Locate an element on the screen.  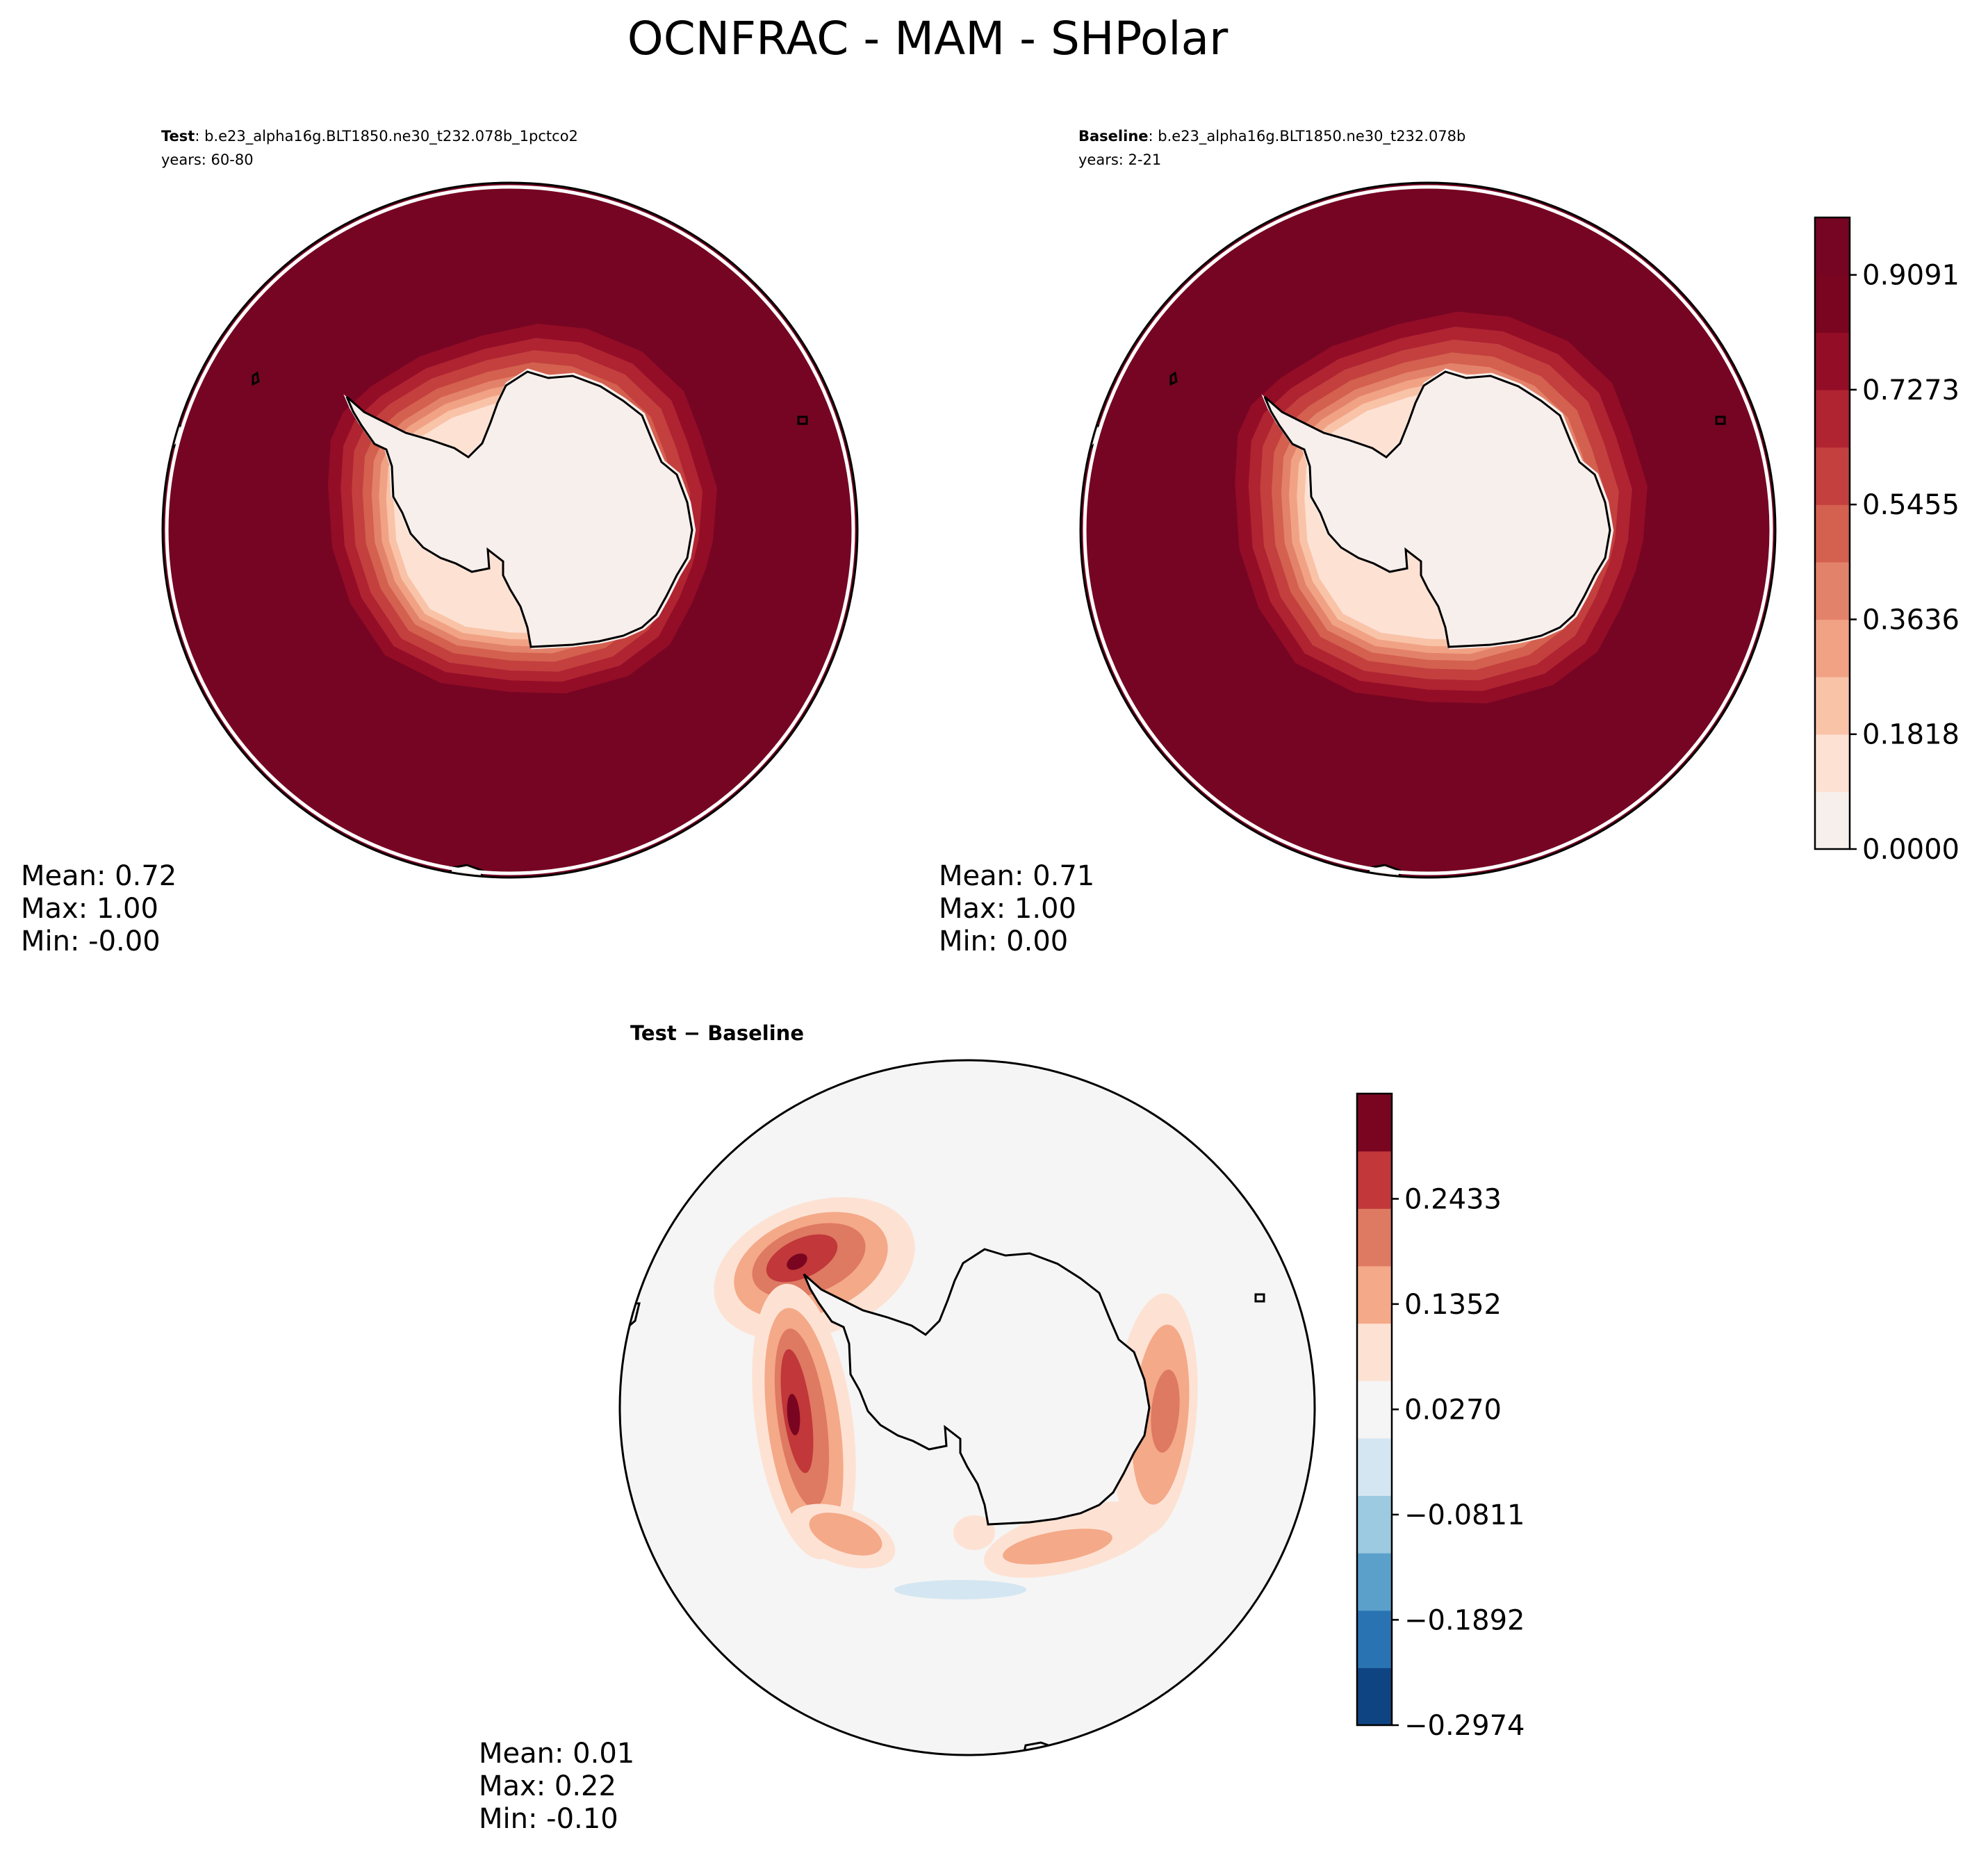
baseline-title-case: : b.e23_alpha16g.BLT1850.ne30_t232.078b is located at coordinates (1307, 136).